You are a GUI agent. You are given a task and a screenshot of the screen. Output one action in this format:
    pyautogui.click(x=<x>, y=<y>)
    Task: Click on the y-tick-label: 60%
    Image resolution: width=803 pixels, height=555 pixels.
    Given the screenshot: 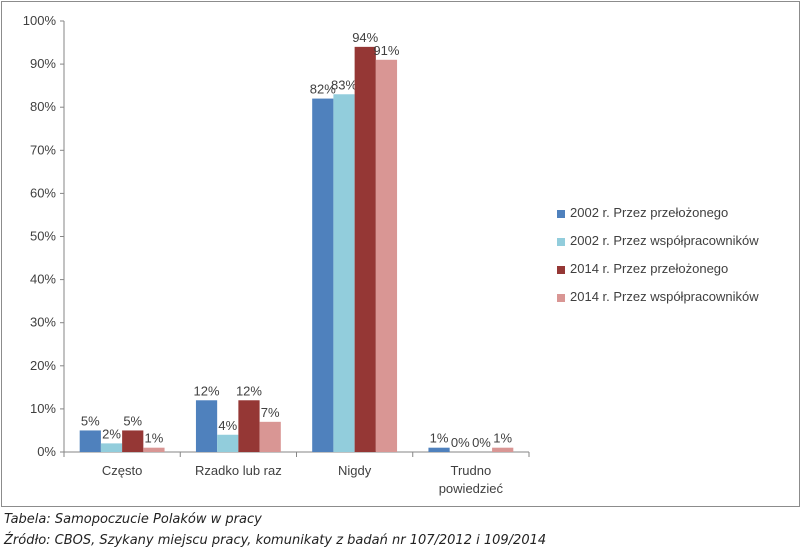 What is the action you would take?
    pyautogui.click(x=43, y=192)
    